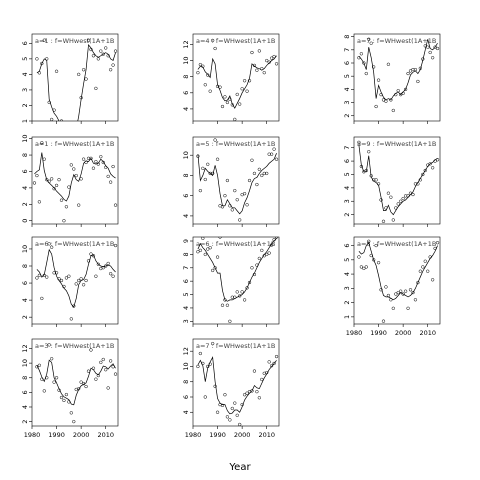 The width and height of the screenshot is (480, 480). I want to click on y-tick-label: 10, so click(25, 363).